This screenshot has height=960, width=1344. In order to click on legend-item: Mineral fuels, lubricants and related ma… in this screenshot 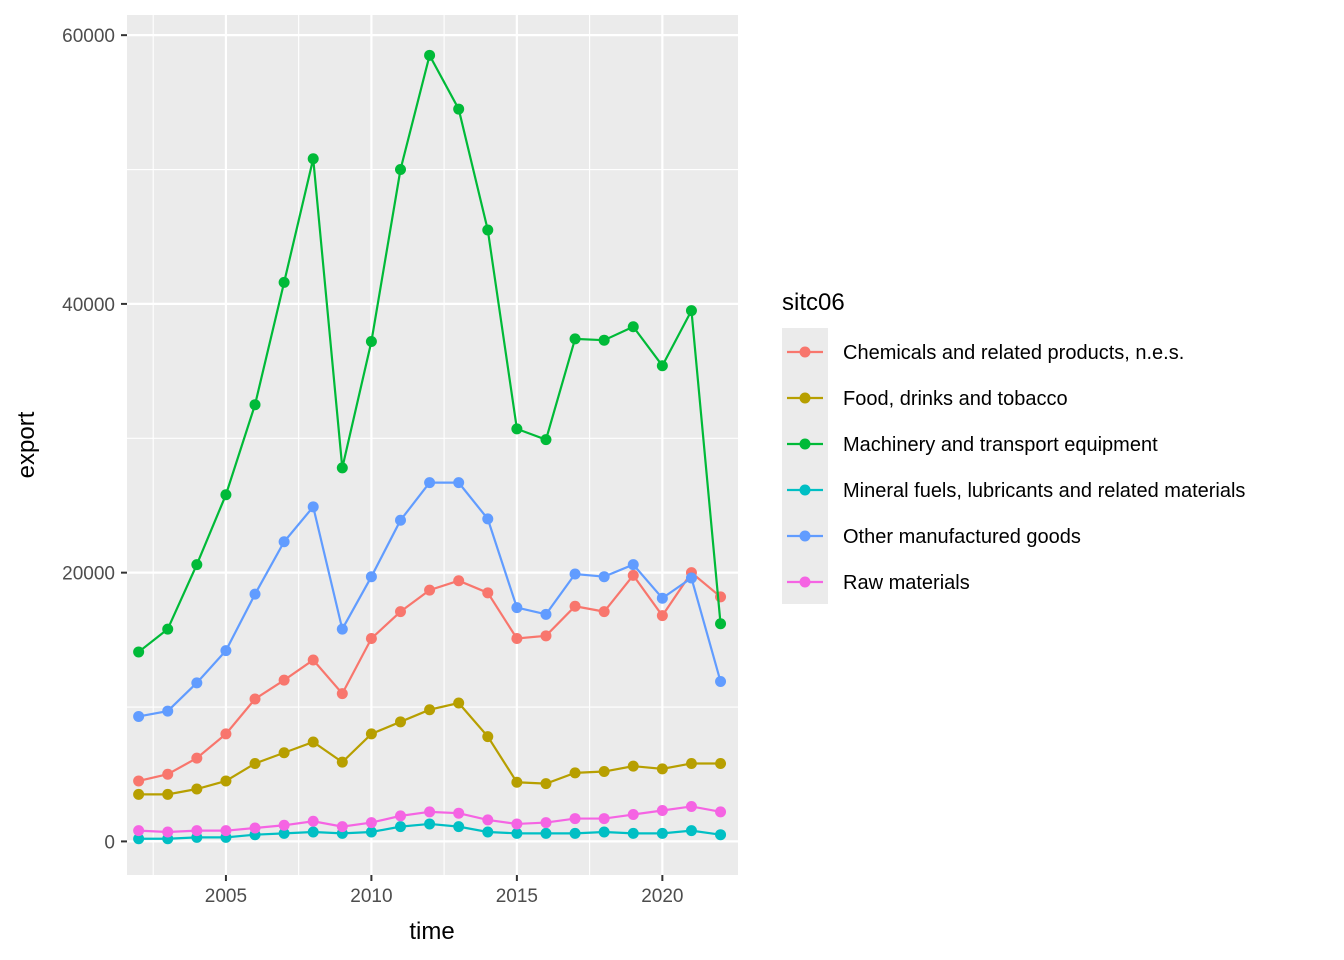, I will do `click(1016, 491)`.